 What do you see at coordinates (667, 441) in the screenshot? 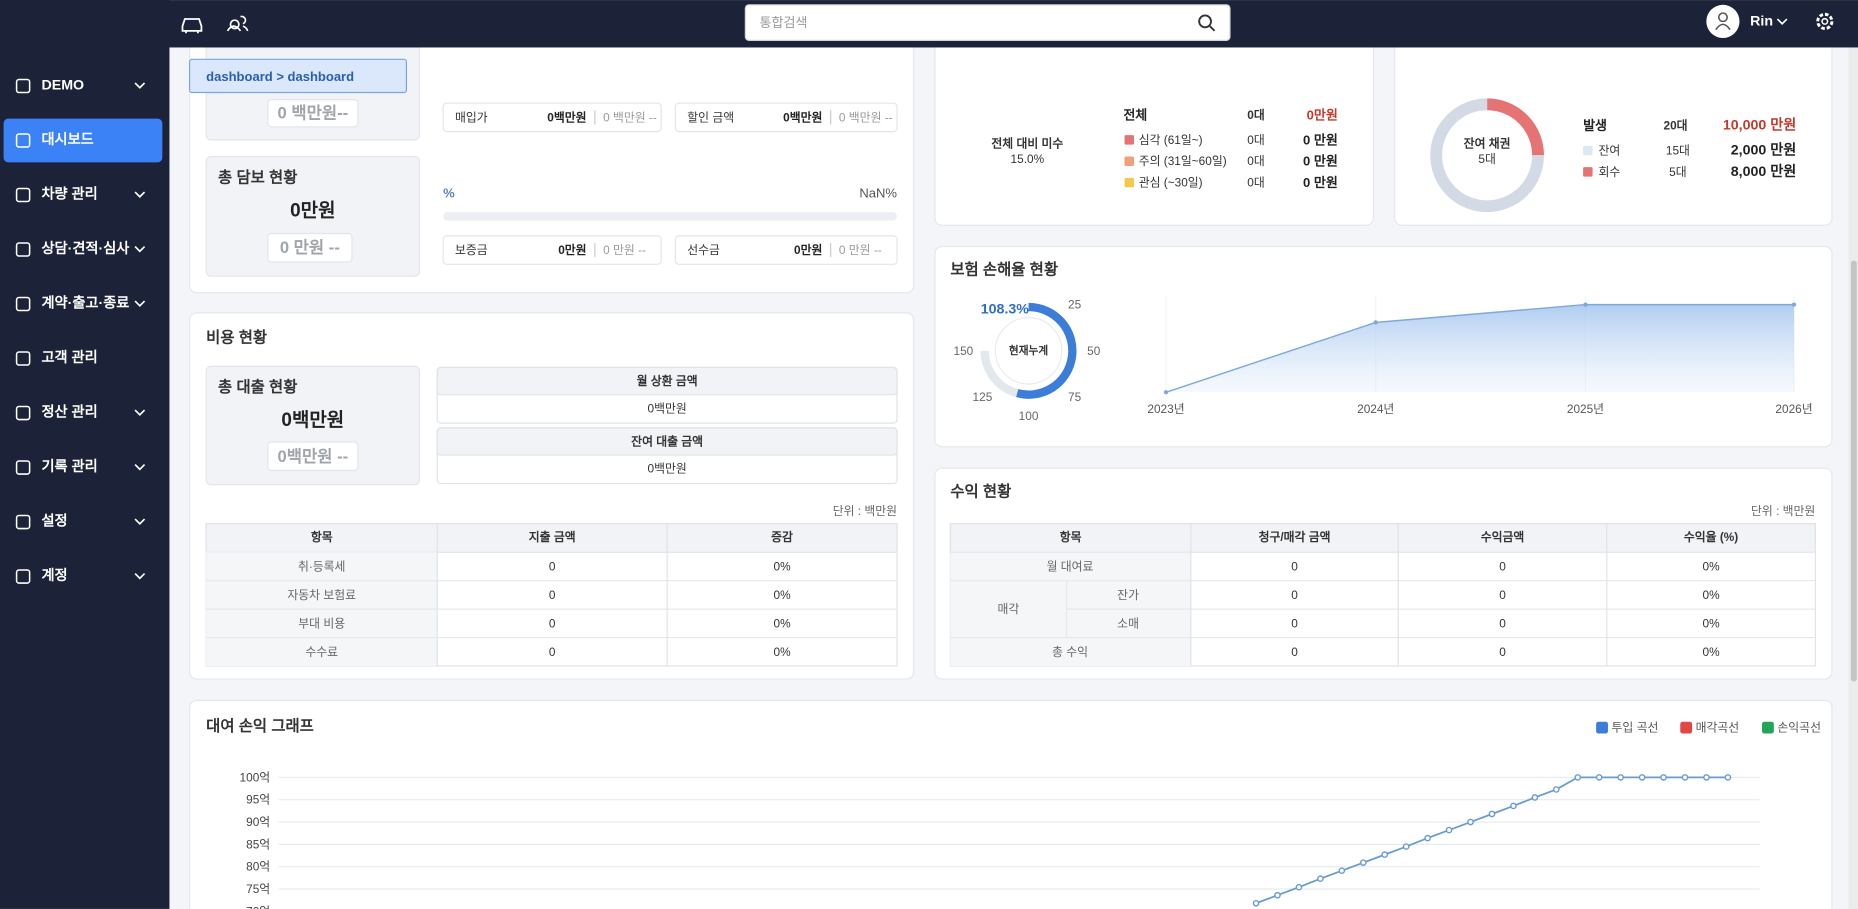
I see `label: 잔여 대출 금액` at bounding box center [667, 441].